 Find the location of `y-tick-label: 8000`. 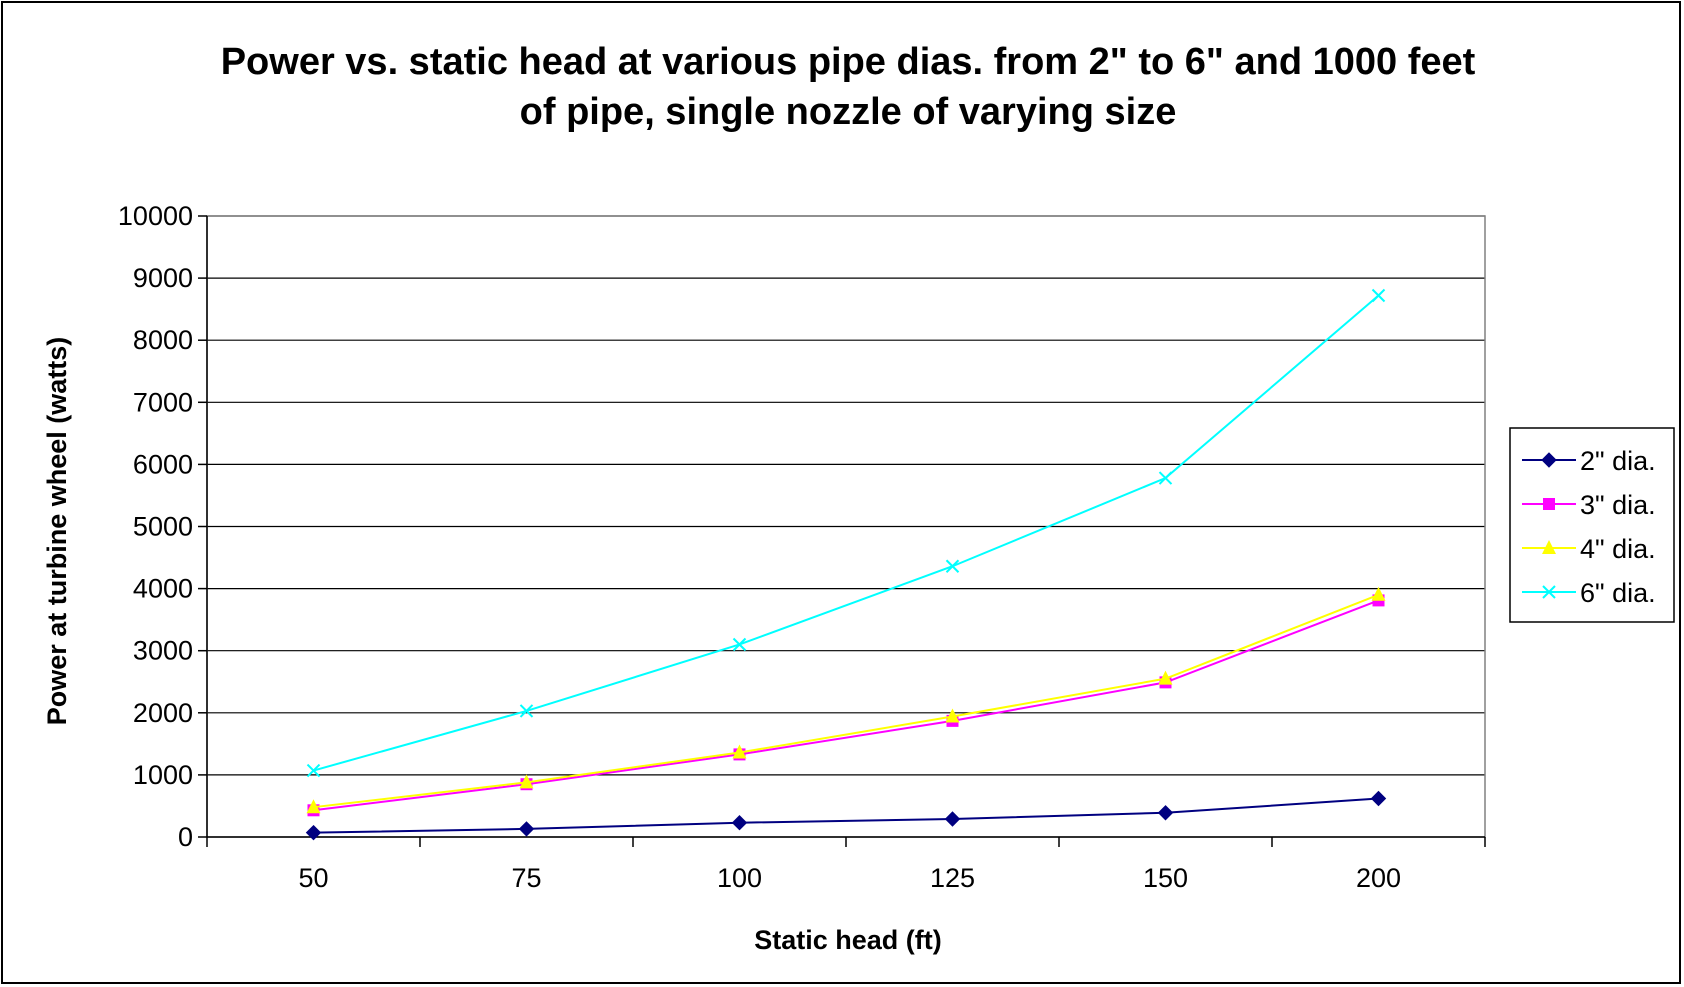

y-tick-label: 8000 is located at coordinates (163, 340).